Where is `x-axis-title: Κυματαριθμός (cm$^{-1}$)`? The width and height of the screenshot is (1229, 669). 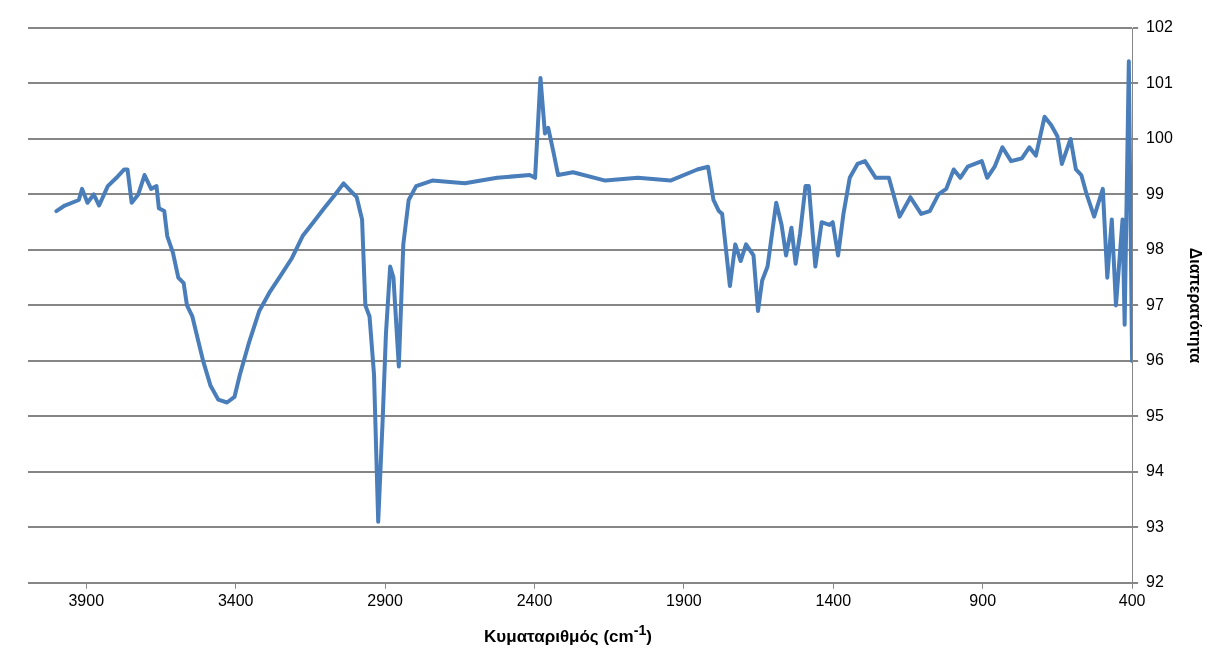 x-axis-title: Κυματαριθμός (cm$^{-1}$) is located at coordinates (568, 634).